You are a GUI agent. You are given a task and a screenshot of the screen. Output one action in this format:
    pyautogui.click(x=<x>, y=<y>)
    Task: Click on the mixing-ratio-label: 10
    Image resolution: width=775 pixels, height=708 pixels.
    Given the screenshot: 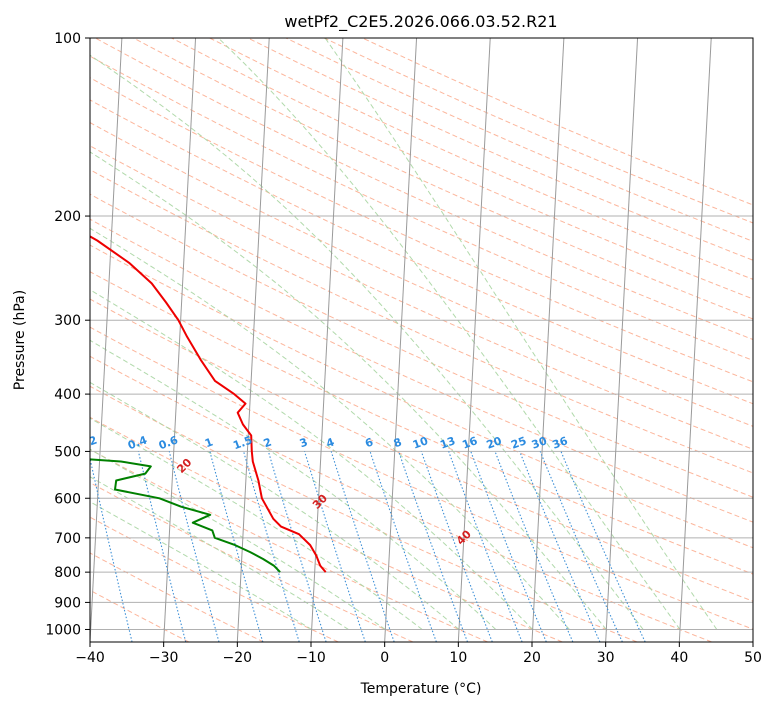 What is the action you would take?
    pyautogui.click(x=420, y=443)
    